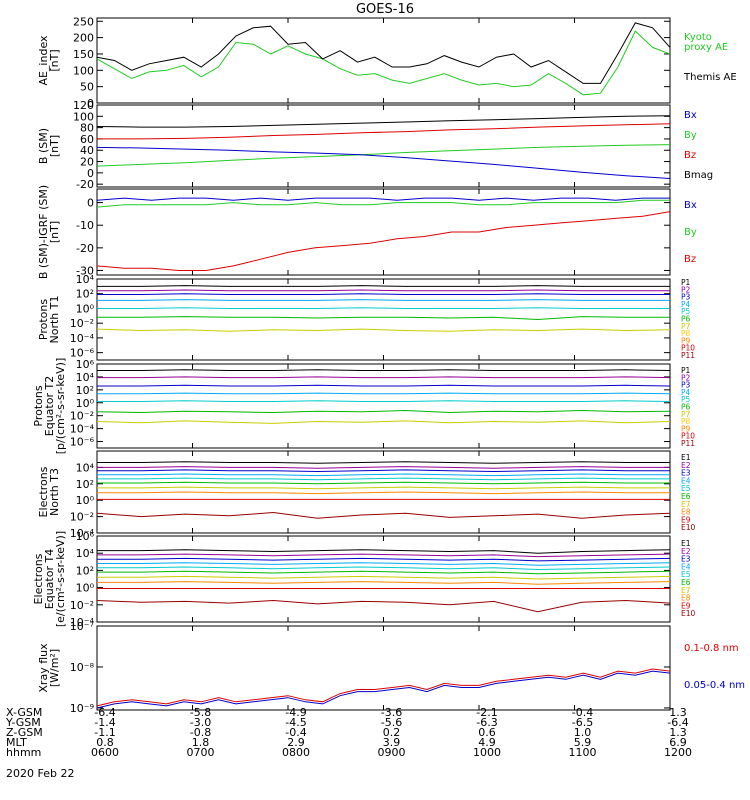  What do you see at coordinates (711, 648) in the screenshot?
I see `legend-entry: 0.1-0.8 nm` at bounding box center [711, 648].